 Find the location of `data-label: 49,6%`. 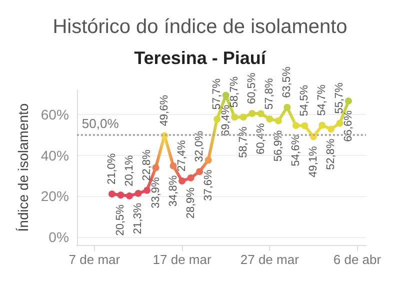

data-label: 49,6% is located at coordinates (164, 110).